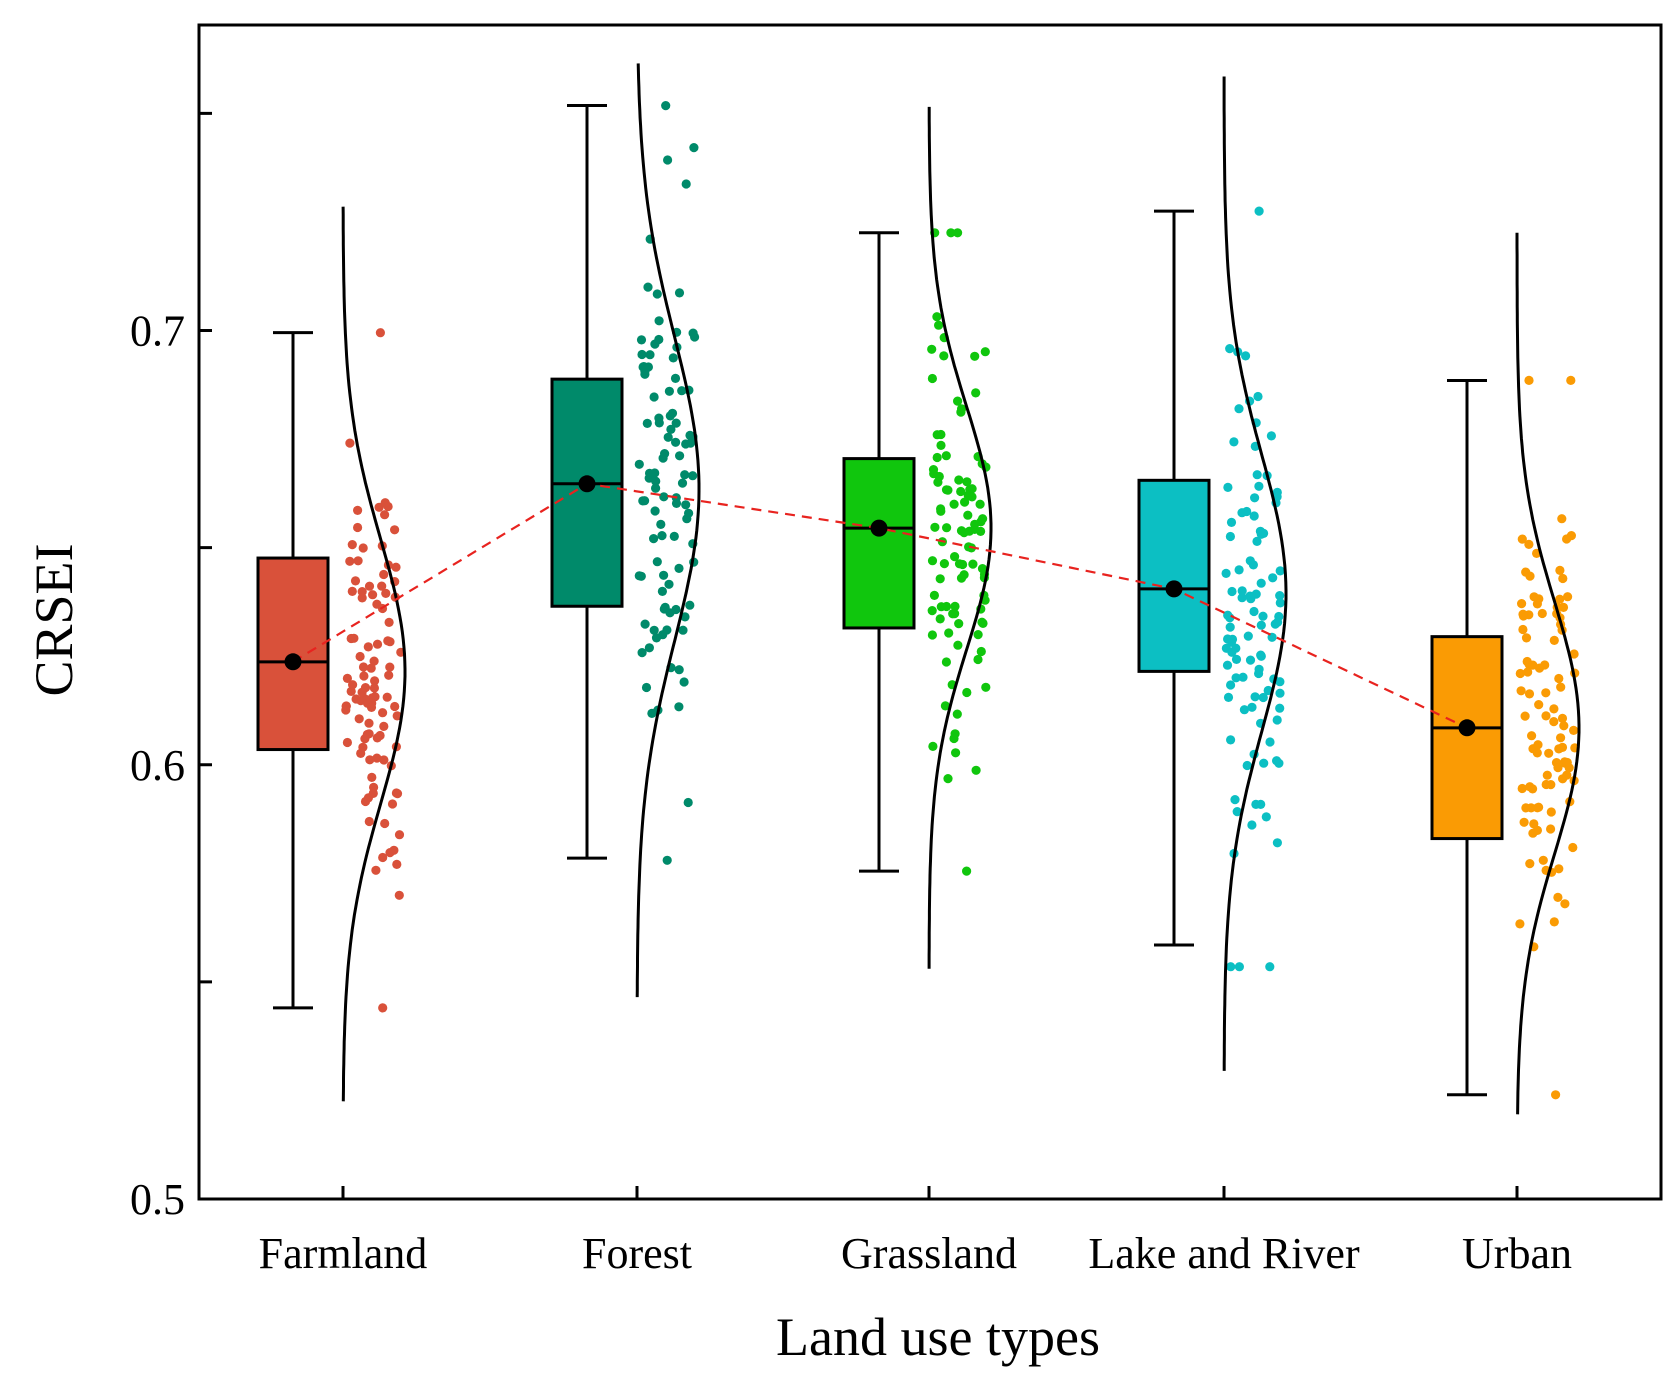 This screenshot has height=1394, width=1679. I want to click on y-axis-title: CRSEI, so click(54, 619).